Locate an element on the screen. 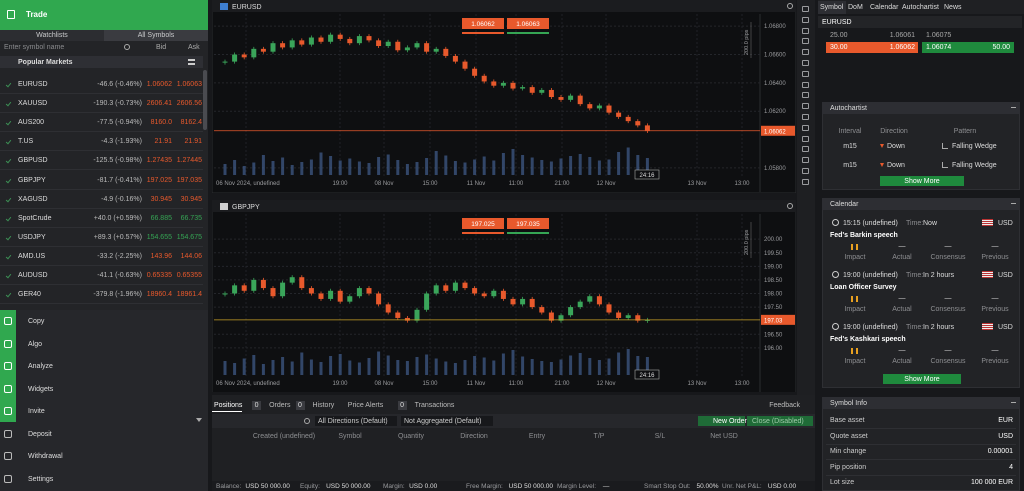 The width and height of the screenshot is (1024, 491). event-title: Loan Officer Survey is located at coordinates (863, 287).